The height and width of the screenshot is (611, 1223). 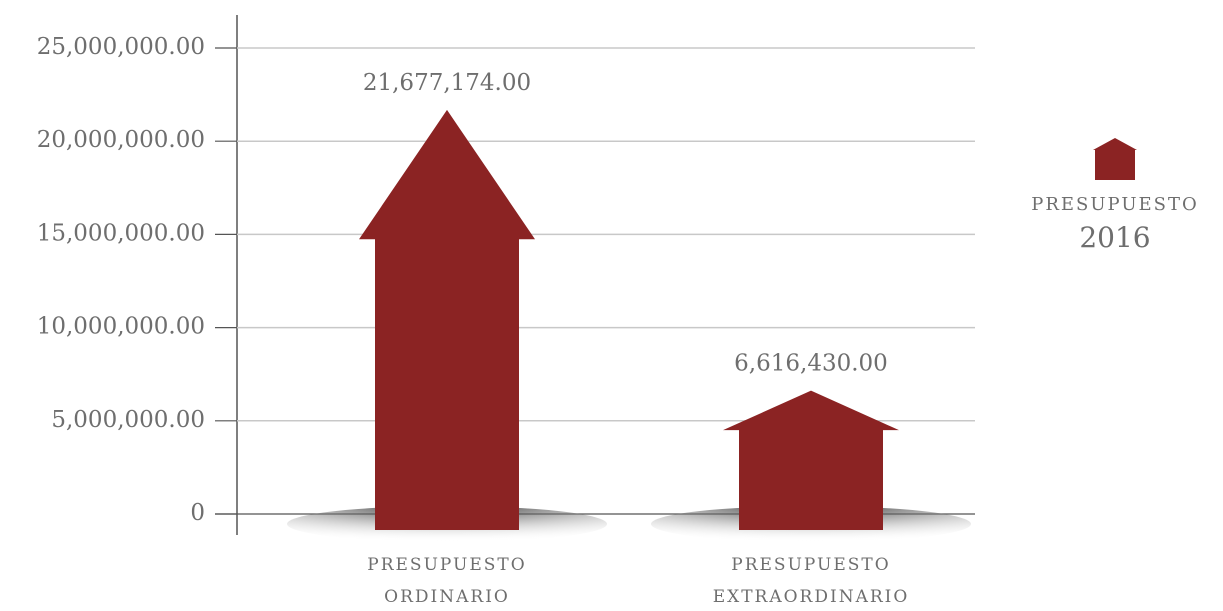 I want to click on y-tick-label: 20,000,000.00, so click(x=121, y=140).